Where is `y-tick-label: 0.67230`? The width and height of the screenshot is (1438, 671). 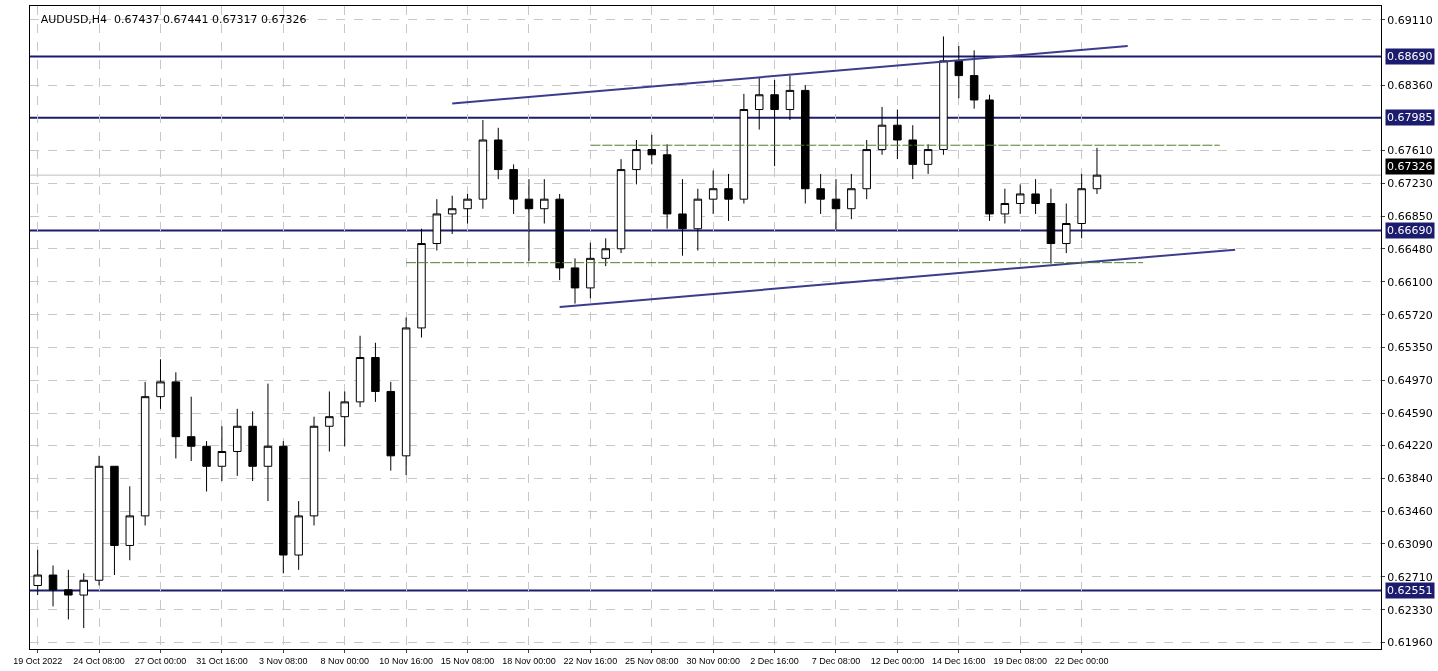
y-tick-label: 0.67230 is located at coordinates (1410, 184).